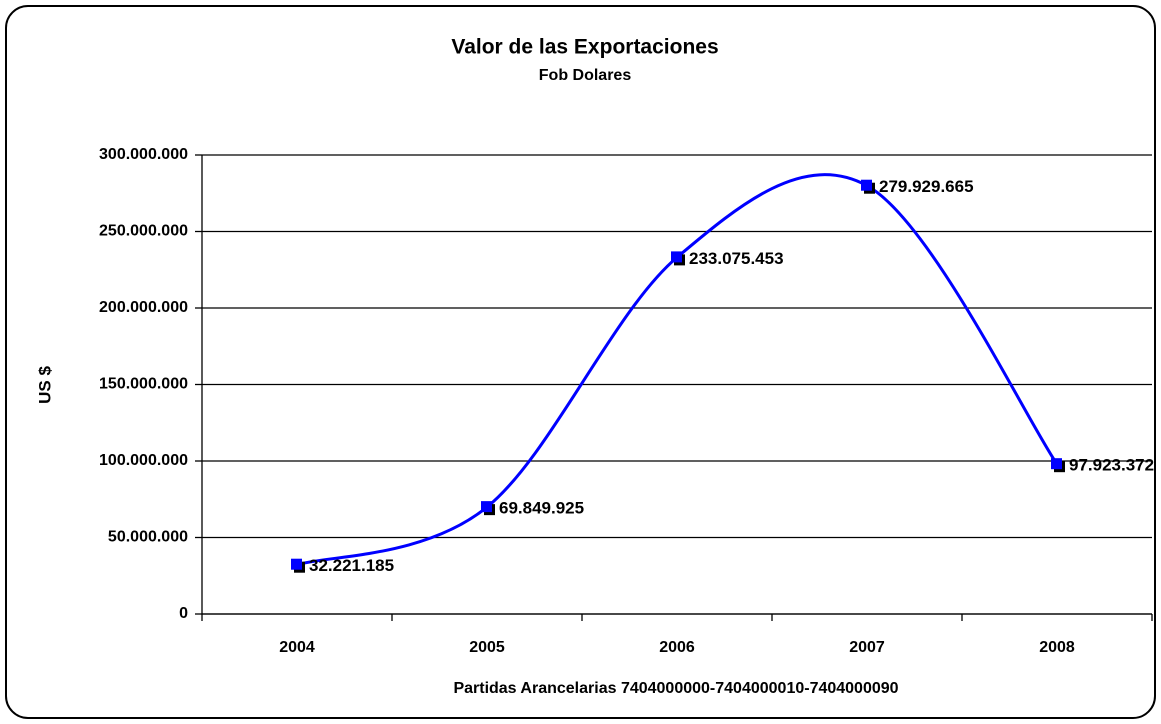 The width and height of the screenshot is (1161, 724). Describe the element at coordinates (926, 186) in the screenshot. I see `data-label: 279.929.665` at that location.